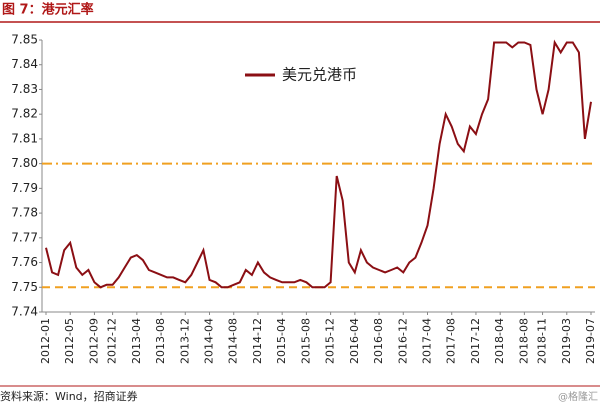 This screenshot has width=600, height=408. I want to click on x-tick-label: 2013-12, so click(184, 341).